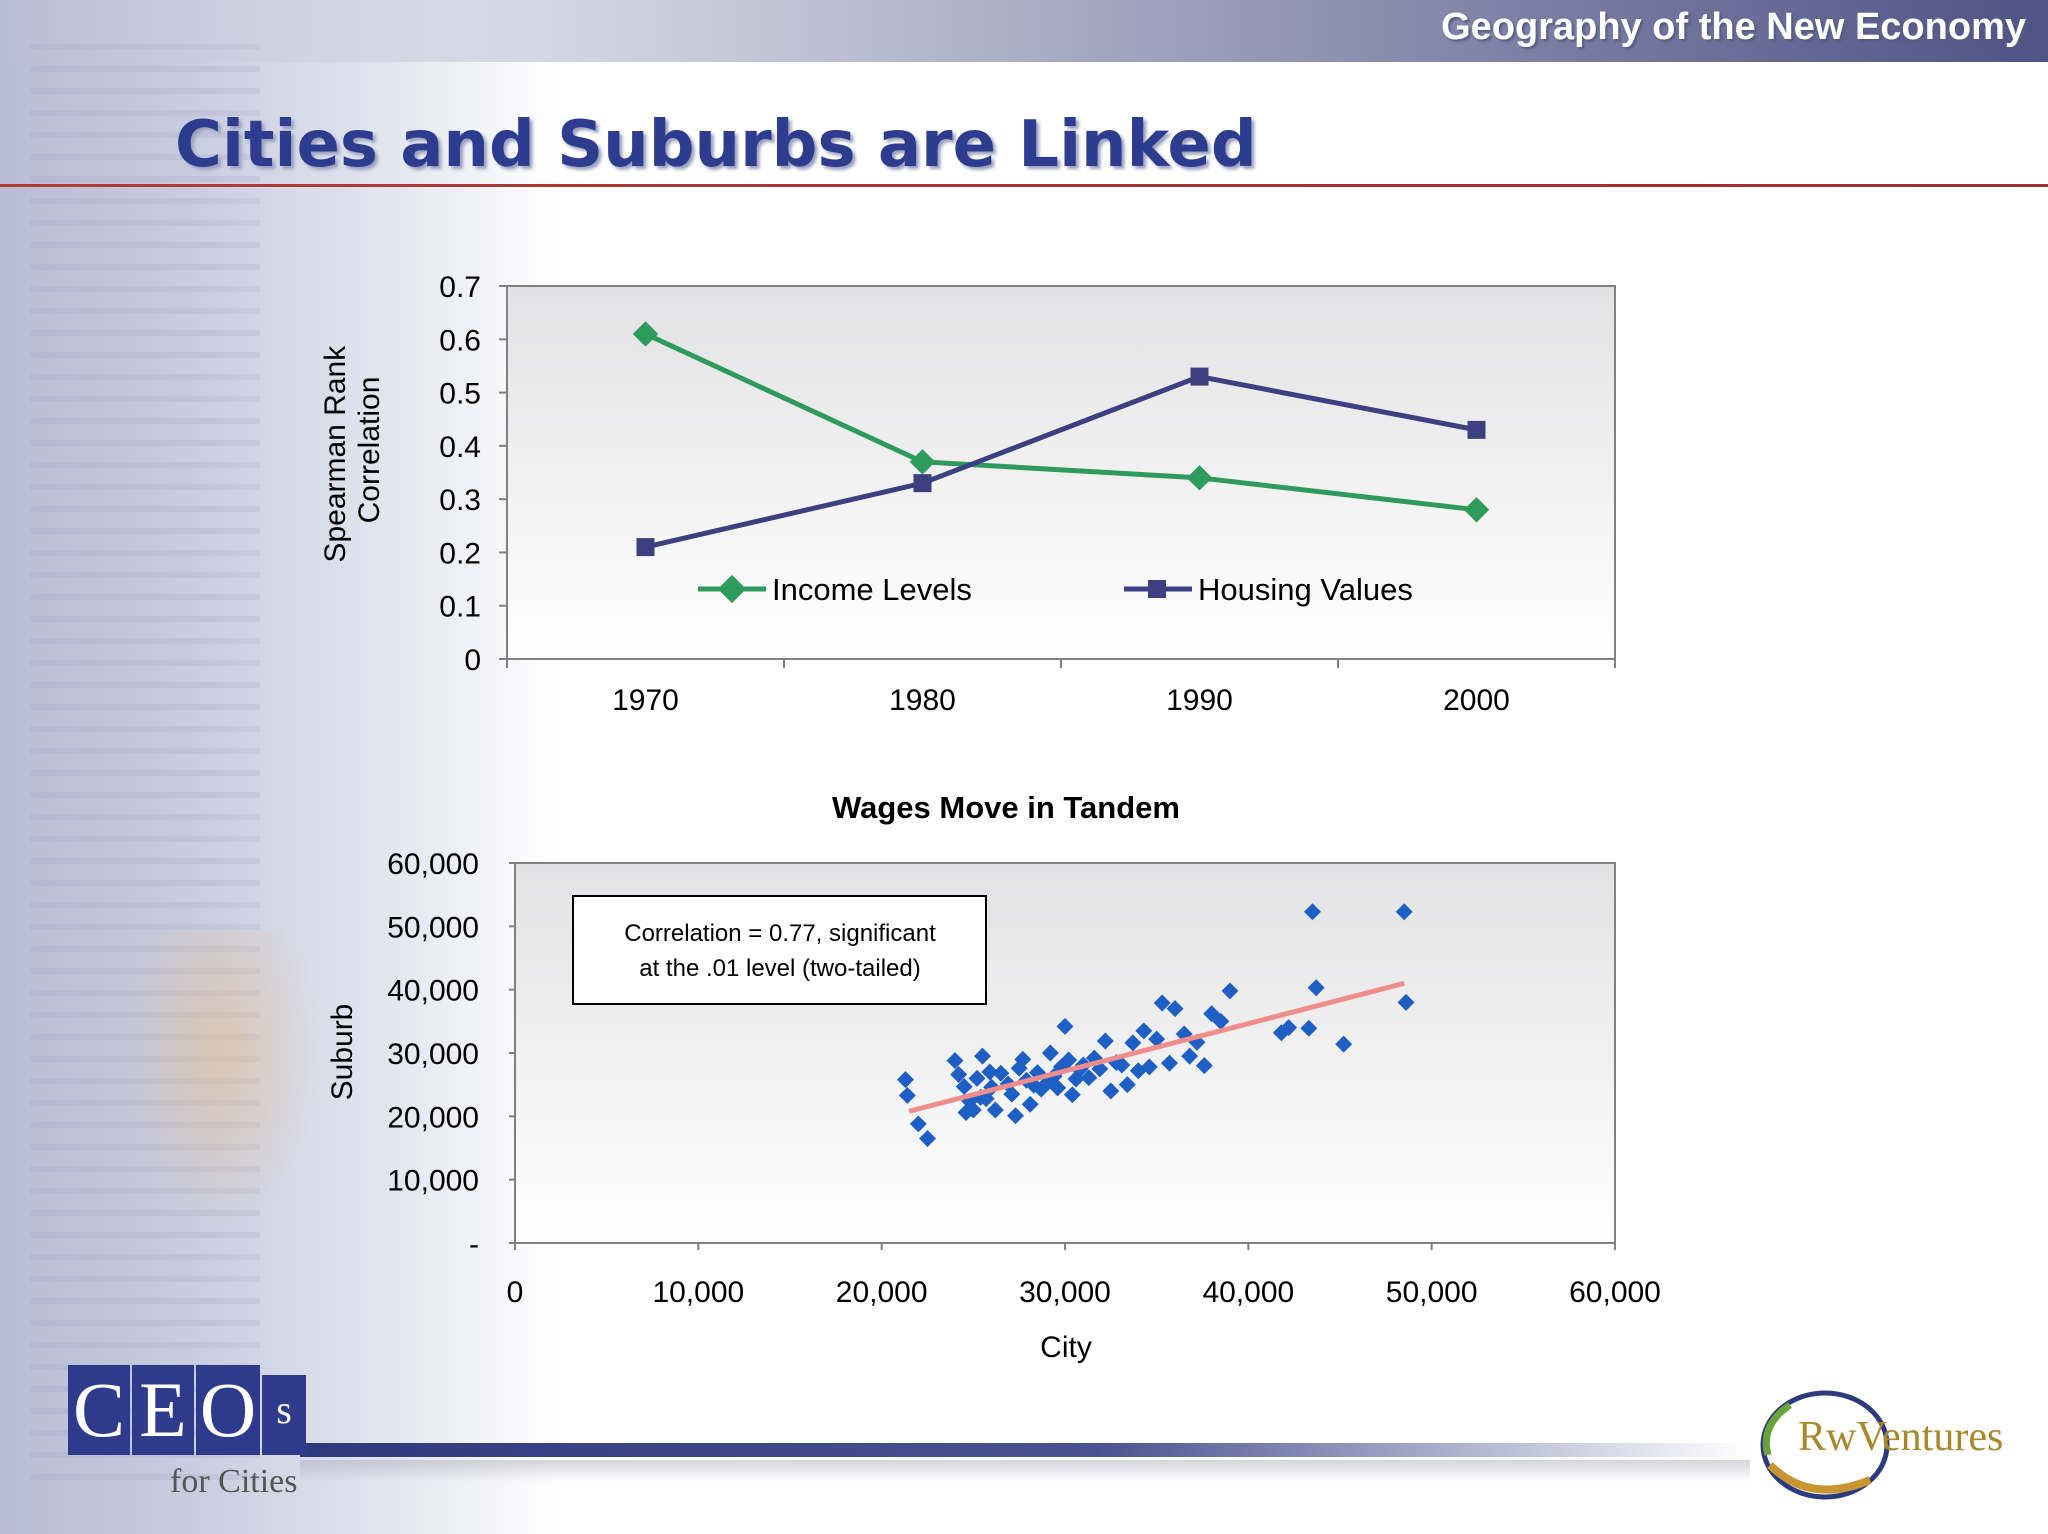 Image resolution: width=2048 pixels, height=1534 pixels. Describe the element at coordinates (1060, 461) in the screenshot. I see `series-line-housing-values` at that location.